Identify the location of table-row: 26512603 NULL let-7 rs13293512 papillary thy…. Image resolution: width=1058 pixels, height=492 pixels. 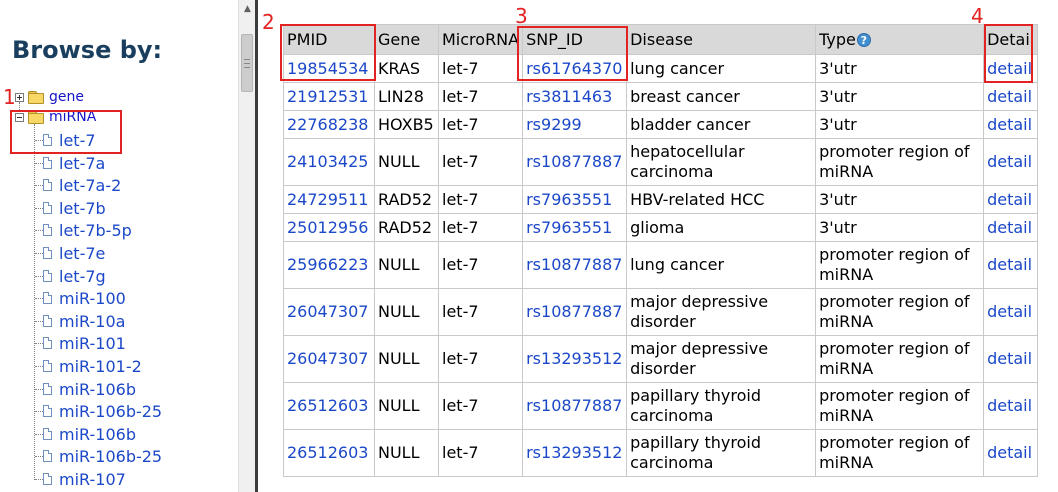
(661, 453).